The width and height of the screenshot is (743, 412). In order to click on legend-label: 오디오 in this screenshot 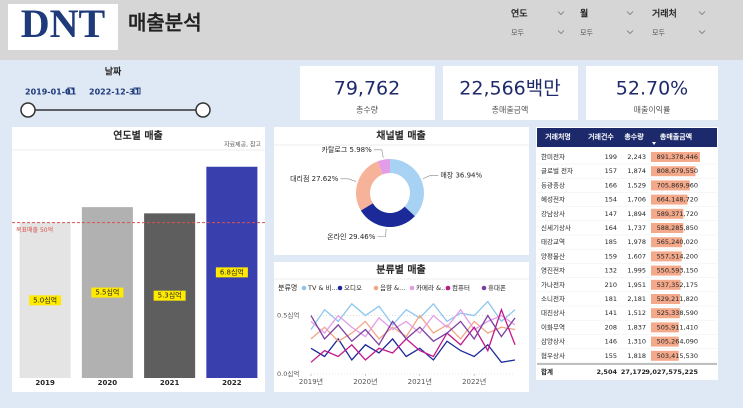, I will do `click(353, 287)`.